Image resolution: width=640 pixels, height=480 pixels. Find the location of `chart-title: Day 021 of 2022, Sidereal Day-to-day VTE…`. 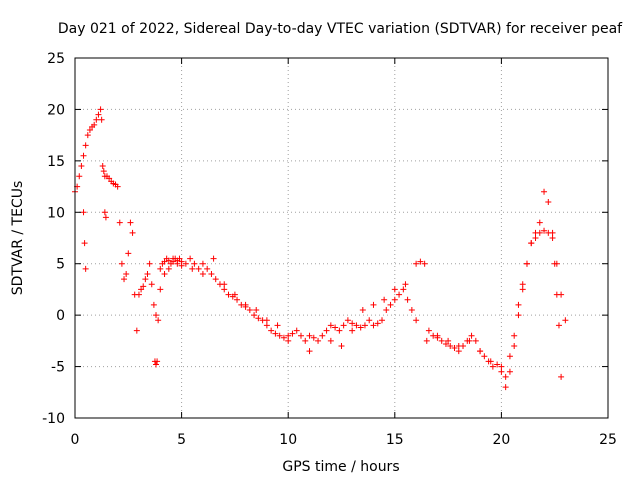

chart-title: Day 021 of 2022, Sidereal Day-to-day VTE… is located at coordinates (340, 29).